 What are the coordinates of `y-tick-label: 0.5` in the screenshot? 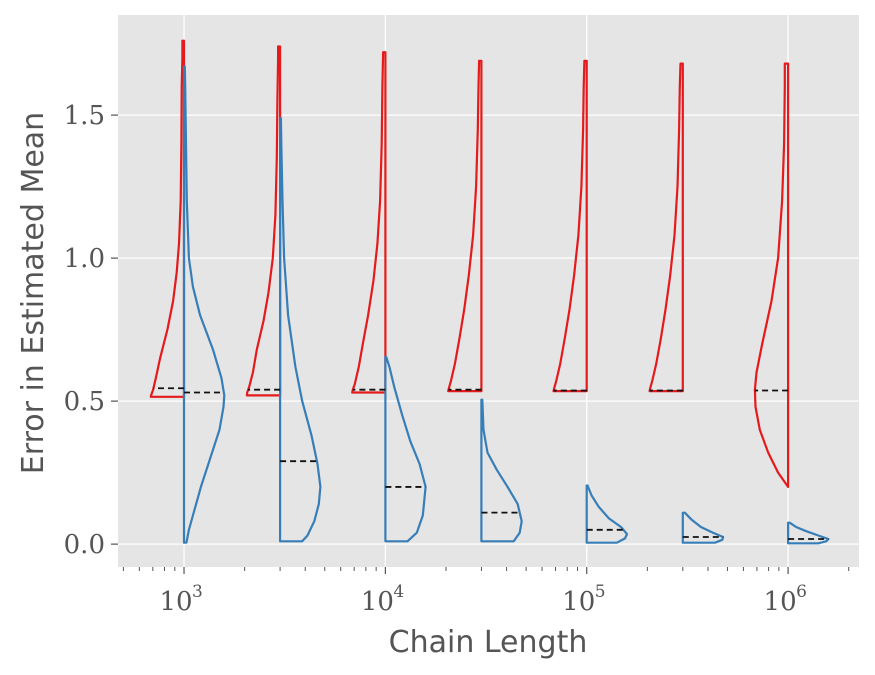 It's located at (84, 402).